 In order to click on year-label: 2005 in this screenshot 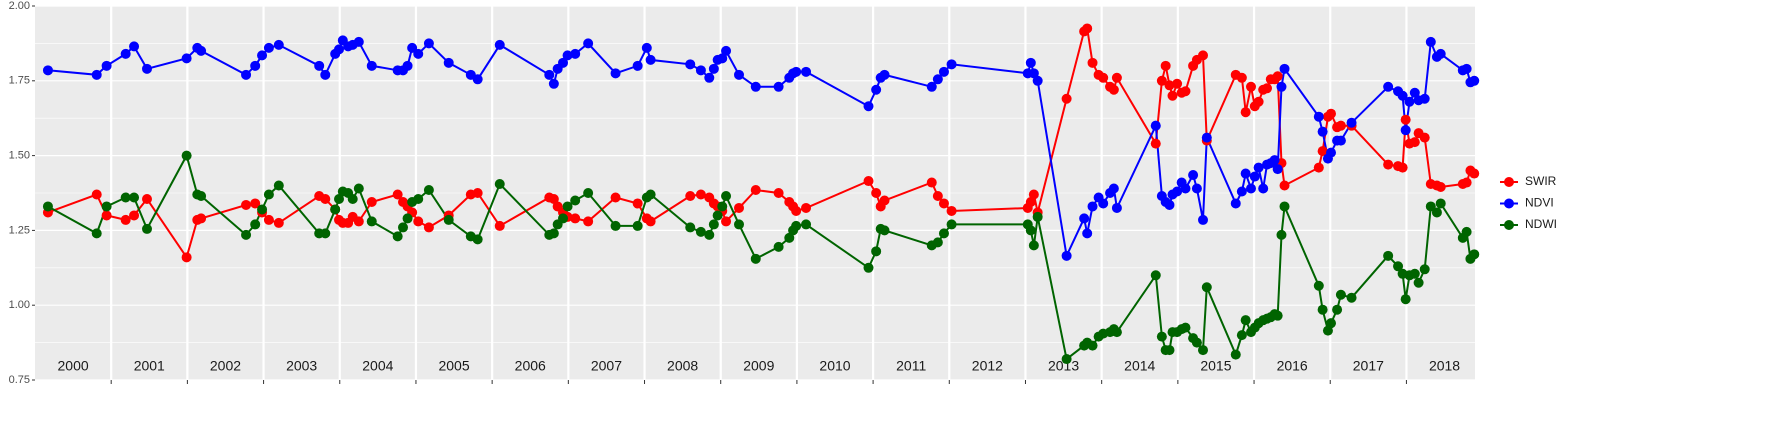, I will do `click(453, 366)`.